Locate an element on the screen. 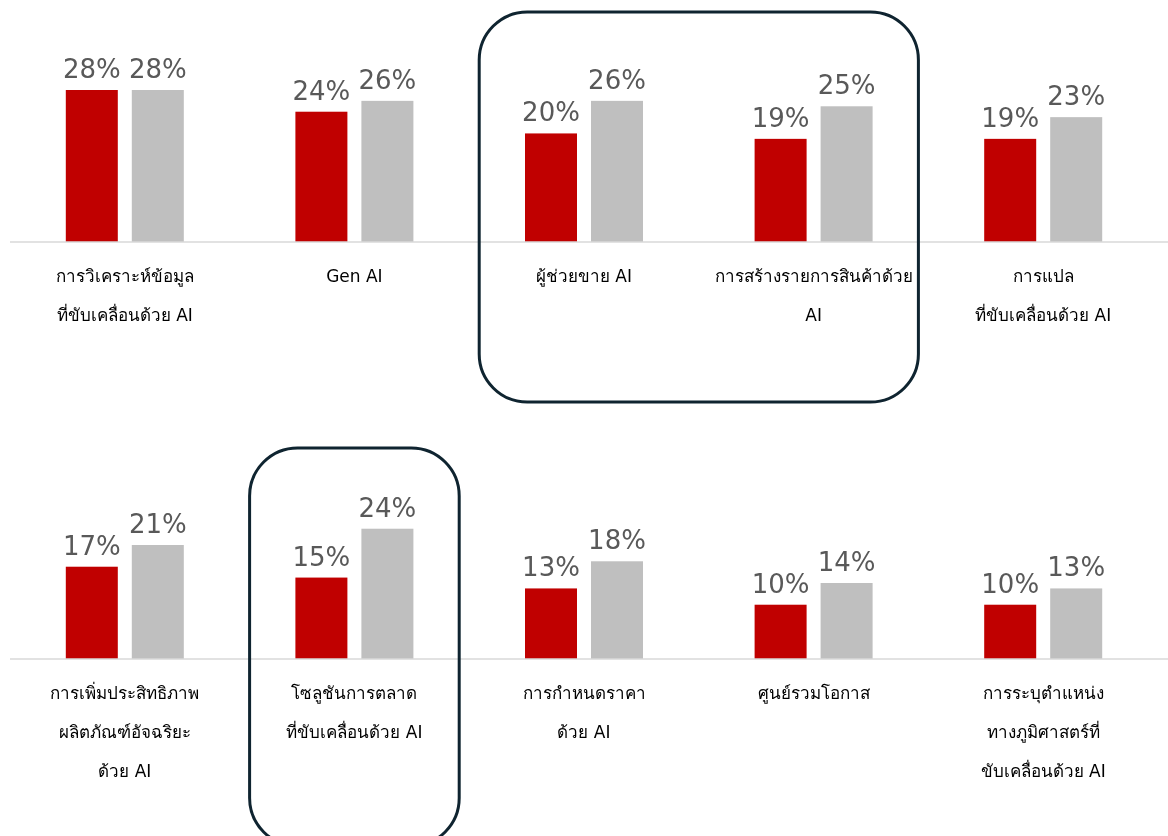  data-label: 17% is located at coordinates (91, 545).